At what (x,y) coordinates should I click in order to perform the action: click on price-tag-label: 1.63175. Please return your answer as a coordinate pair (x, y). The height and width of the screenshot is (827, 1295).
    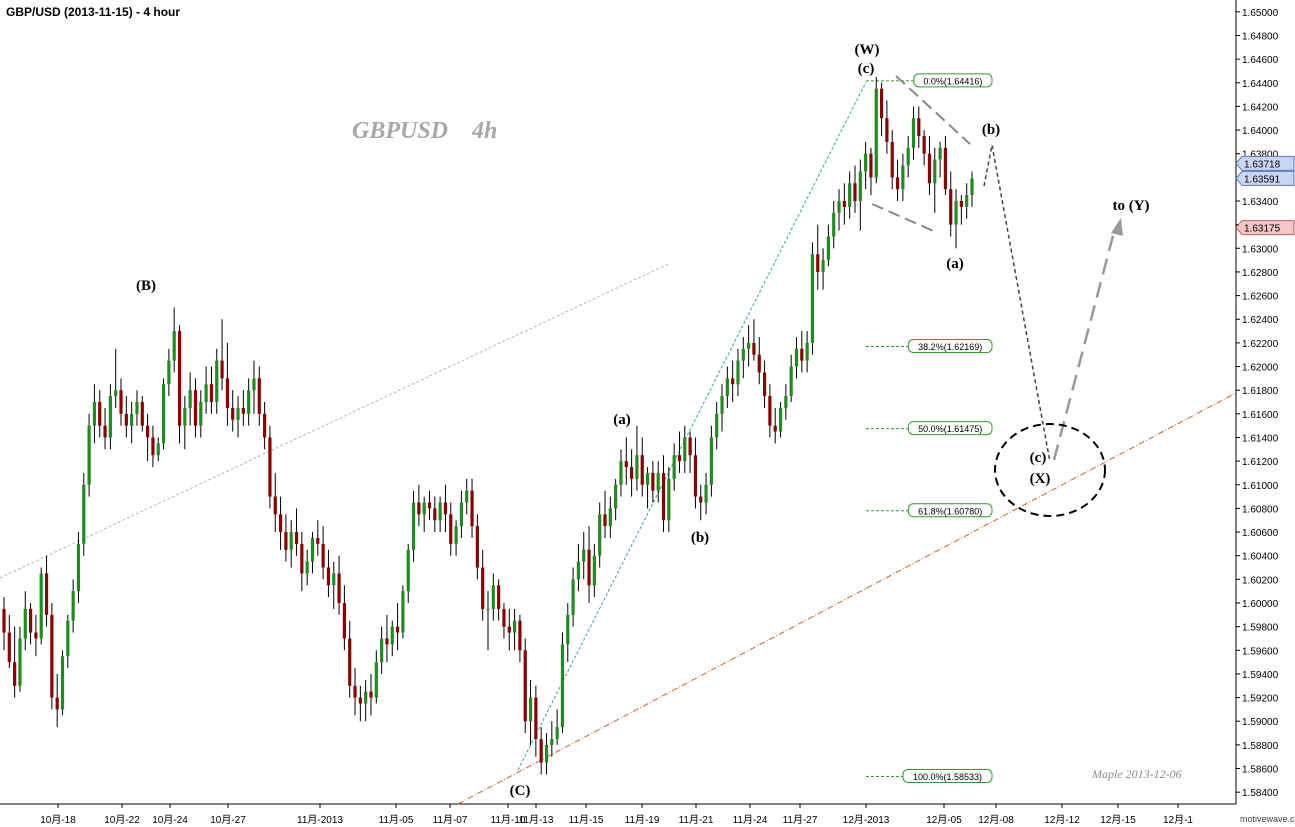
    Looking at the image, I should click on (1262, 229).